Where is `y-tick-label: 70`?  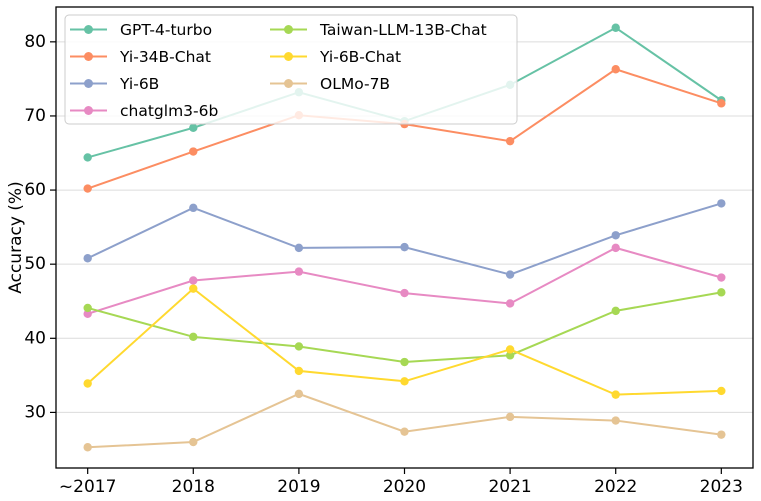 y-tick-label: 70 is located at coordinates (35, 116).